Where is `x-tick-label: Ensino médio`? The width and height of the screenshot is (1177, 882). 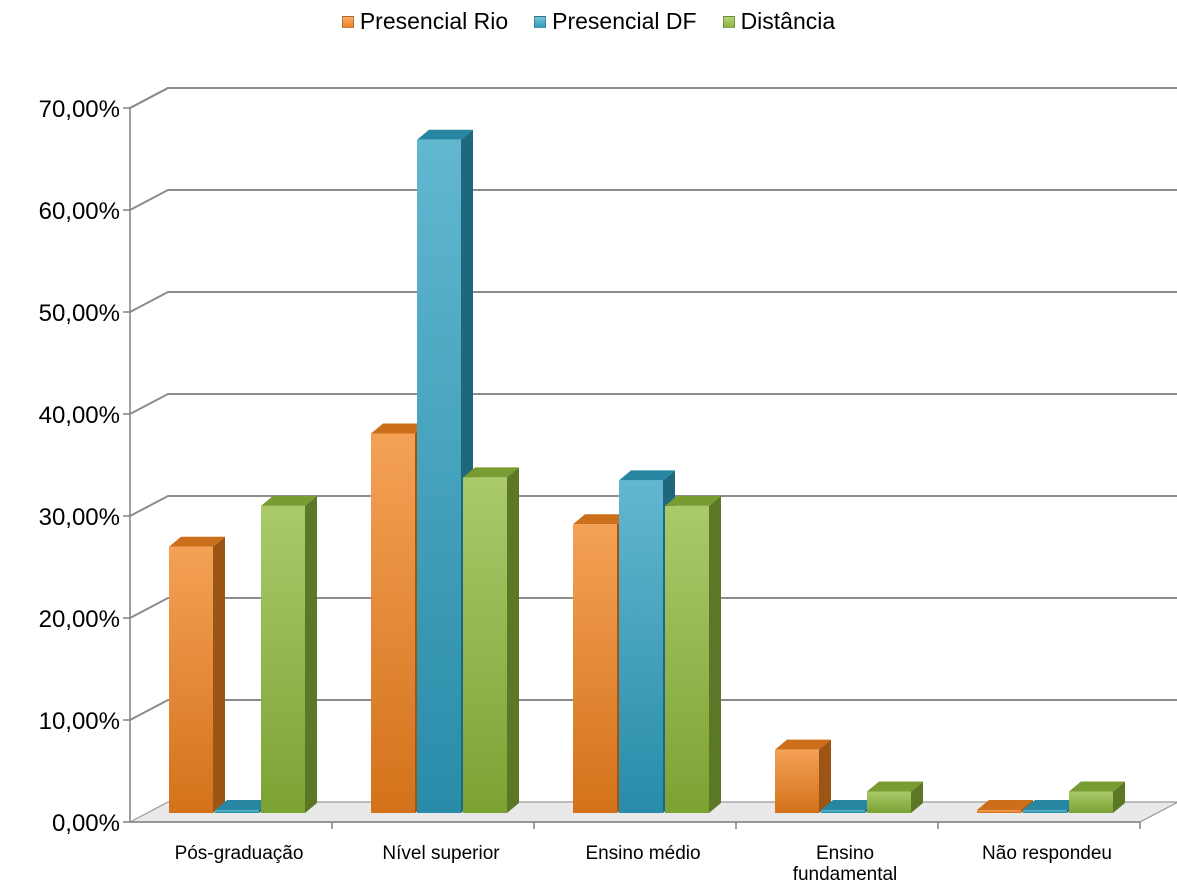 x-tick-label: Ensino médio is located at coordinates (642, 853).